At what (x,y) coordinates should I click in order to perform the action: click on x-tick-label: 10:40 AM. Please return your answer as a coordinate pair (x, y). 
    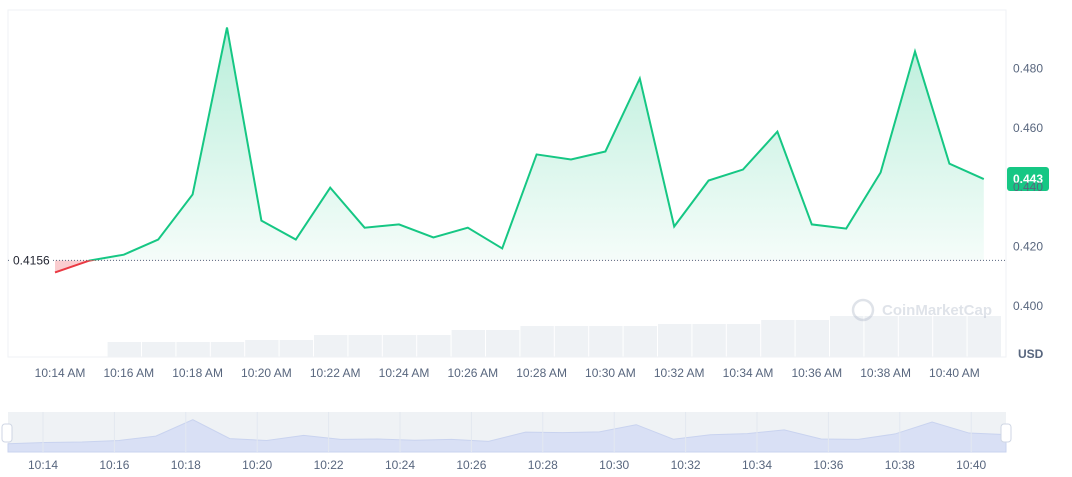
    Looking at the image, I should click on (954, 373).